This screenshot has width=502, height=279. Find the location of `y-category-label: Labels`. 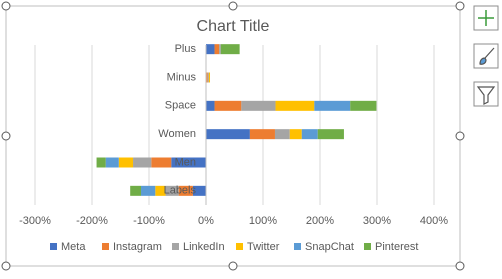

y-category-label: Labels is located at coordinates (180, 191).